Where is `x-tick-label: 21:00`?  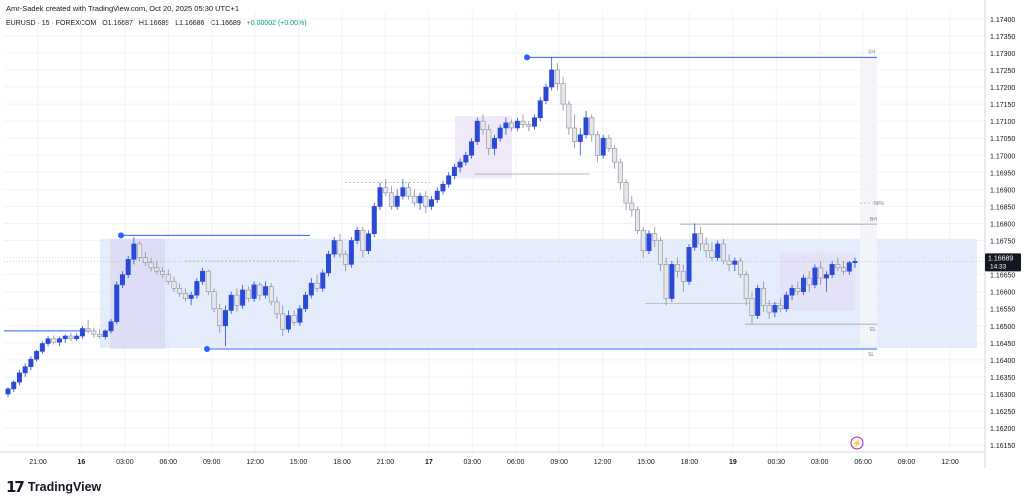 x-tick-label: 21:00 is located at coordinates (38, 462).